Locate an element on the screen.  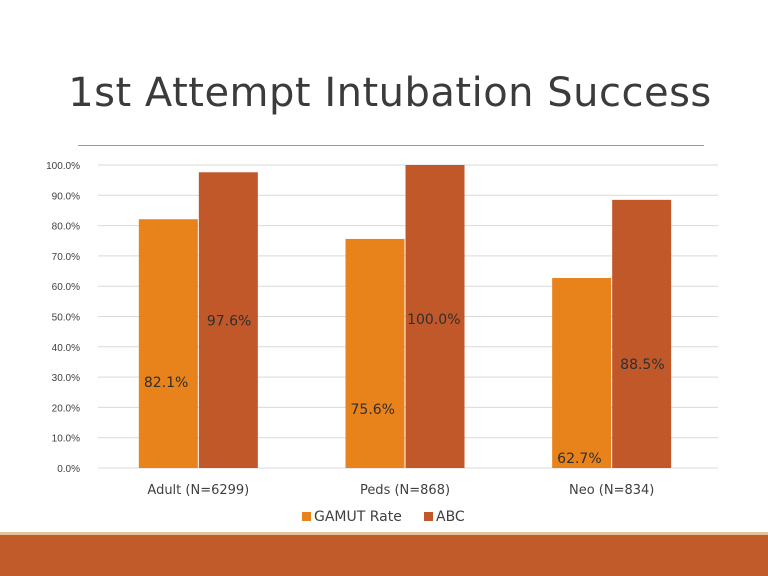
y-tick-label: 90.0% is located at coordinates (66, 196).